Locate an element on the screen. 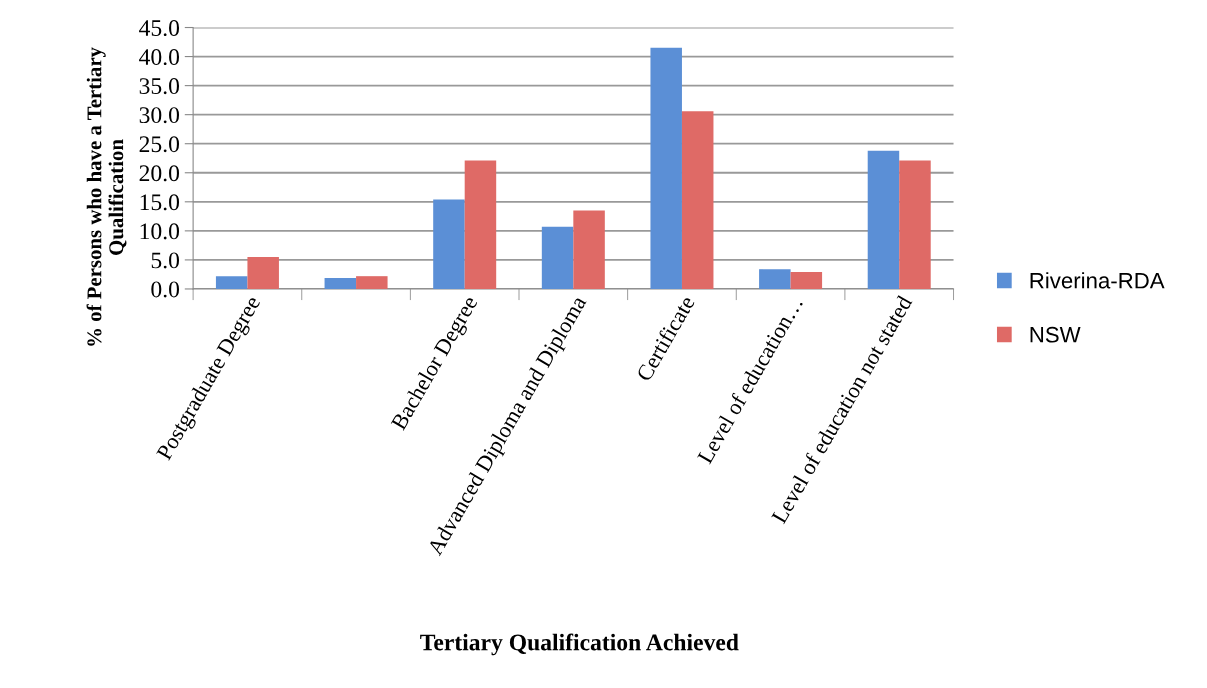 This screenshot has height=688, width=1207. y-tick-label: 5.0 is located at coordinates (165, 260).